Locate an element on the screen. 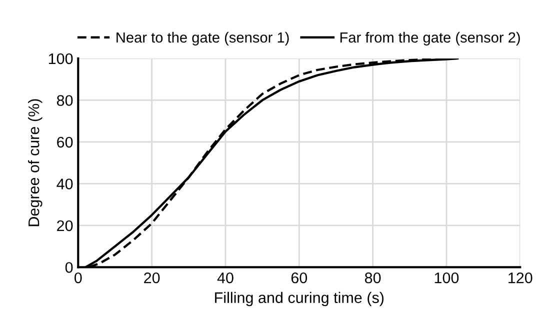 This screenshot has height=334, width=539. x-tick-label: 20 is located at coordinates (152, 278).